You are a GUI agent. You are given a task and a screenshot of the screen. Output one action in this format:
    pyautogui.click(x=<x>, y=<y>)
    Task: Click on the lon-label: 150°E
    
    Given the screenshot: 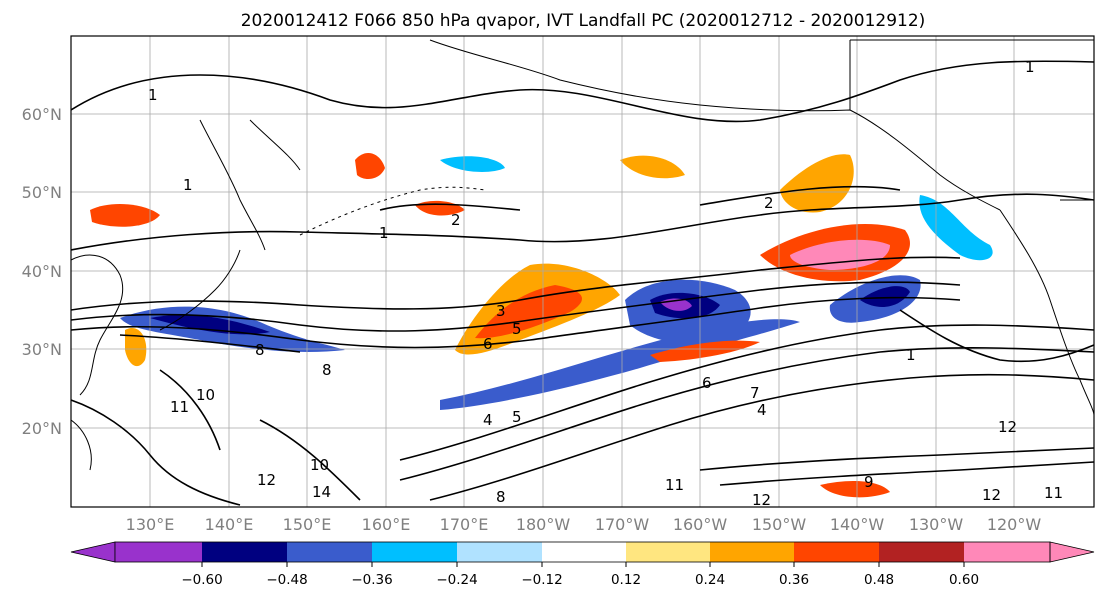 What is the action you would take?
    pyautogui.click(x=307, y=524)
    